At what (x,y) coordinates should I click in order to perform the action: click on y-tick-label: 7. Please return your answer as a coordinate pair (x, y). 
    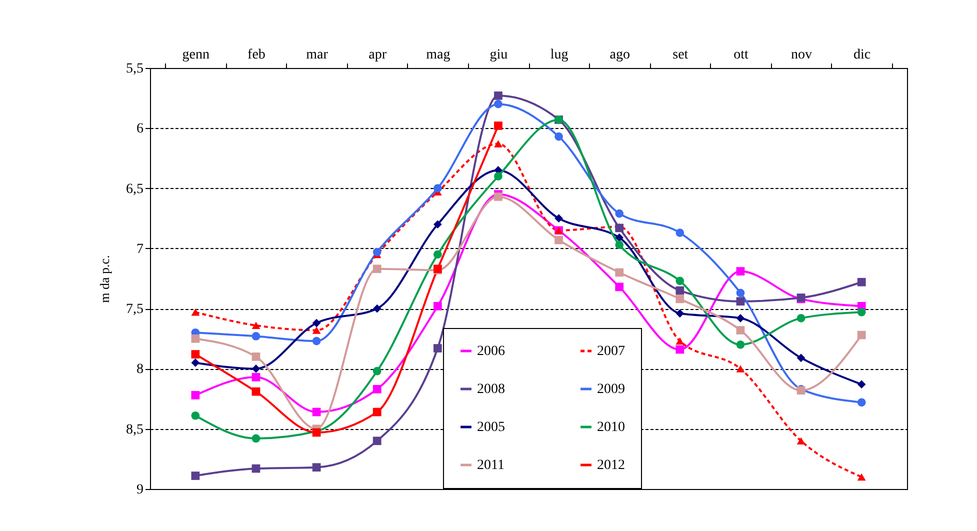
    Looking at the image, I should click on (140, 249).